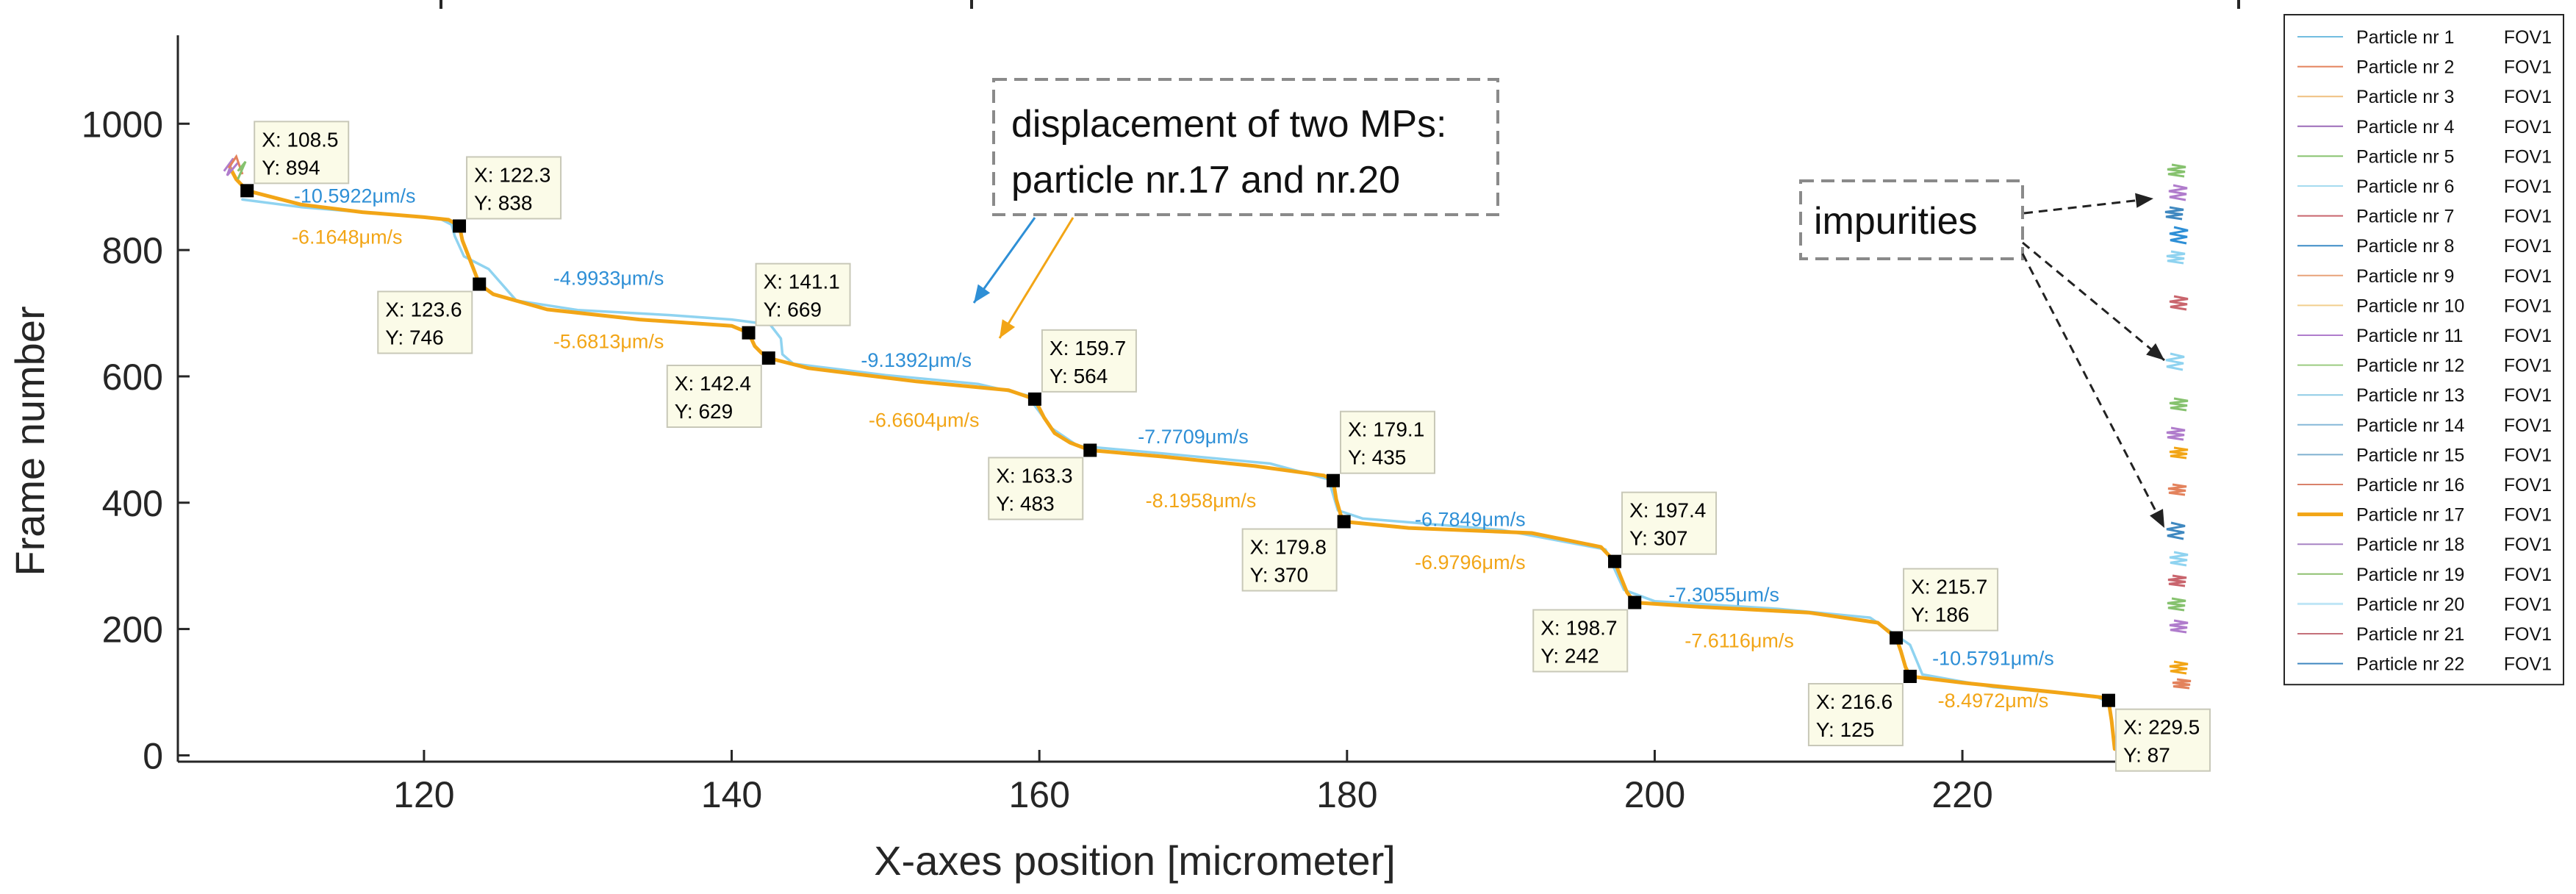 Image resolution: width=2576 pixels, height=894 pixels. What do you see at coordinates (2405, 217) in the screenshot?
I see `legend-label: Particle nr 7` at bounding box center [2405, 217].